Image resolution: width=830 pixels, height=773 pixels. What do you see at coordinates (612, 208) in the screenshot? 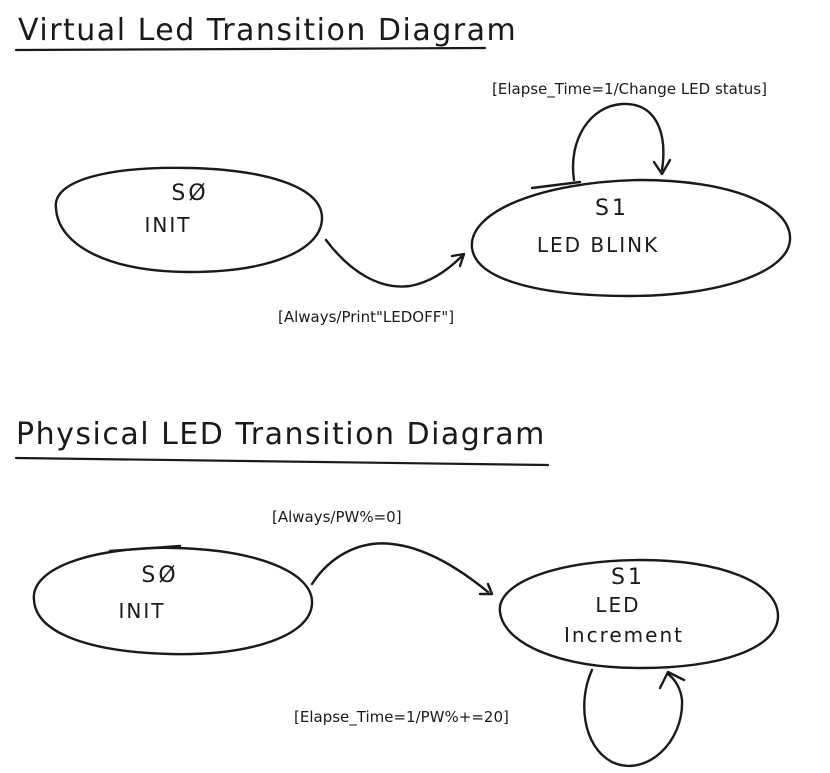
I see `virtual-state-s1-id: S1` at bounding box center [612, 208].